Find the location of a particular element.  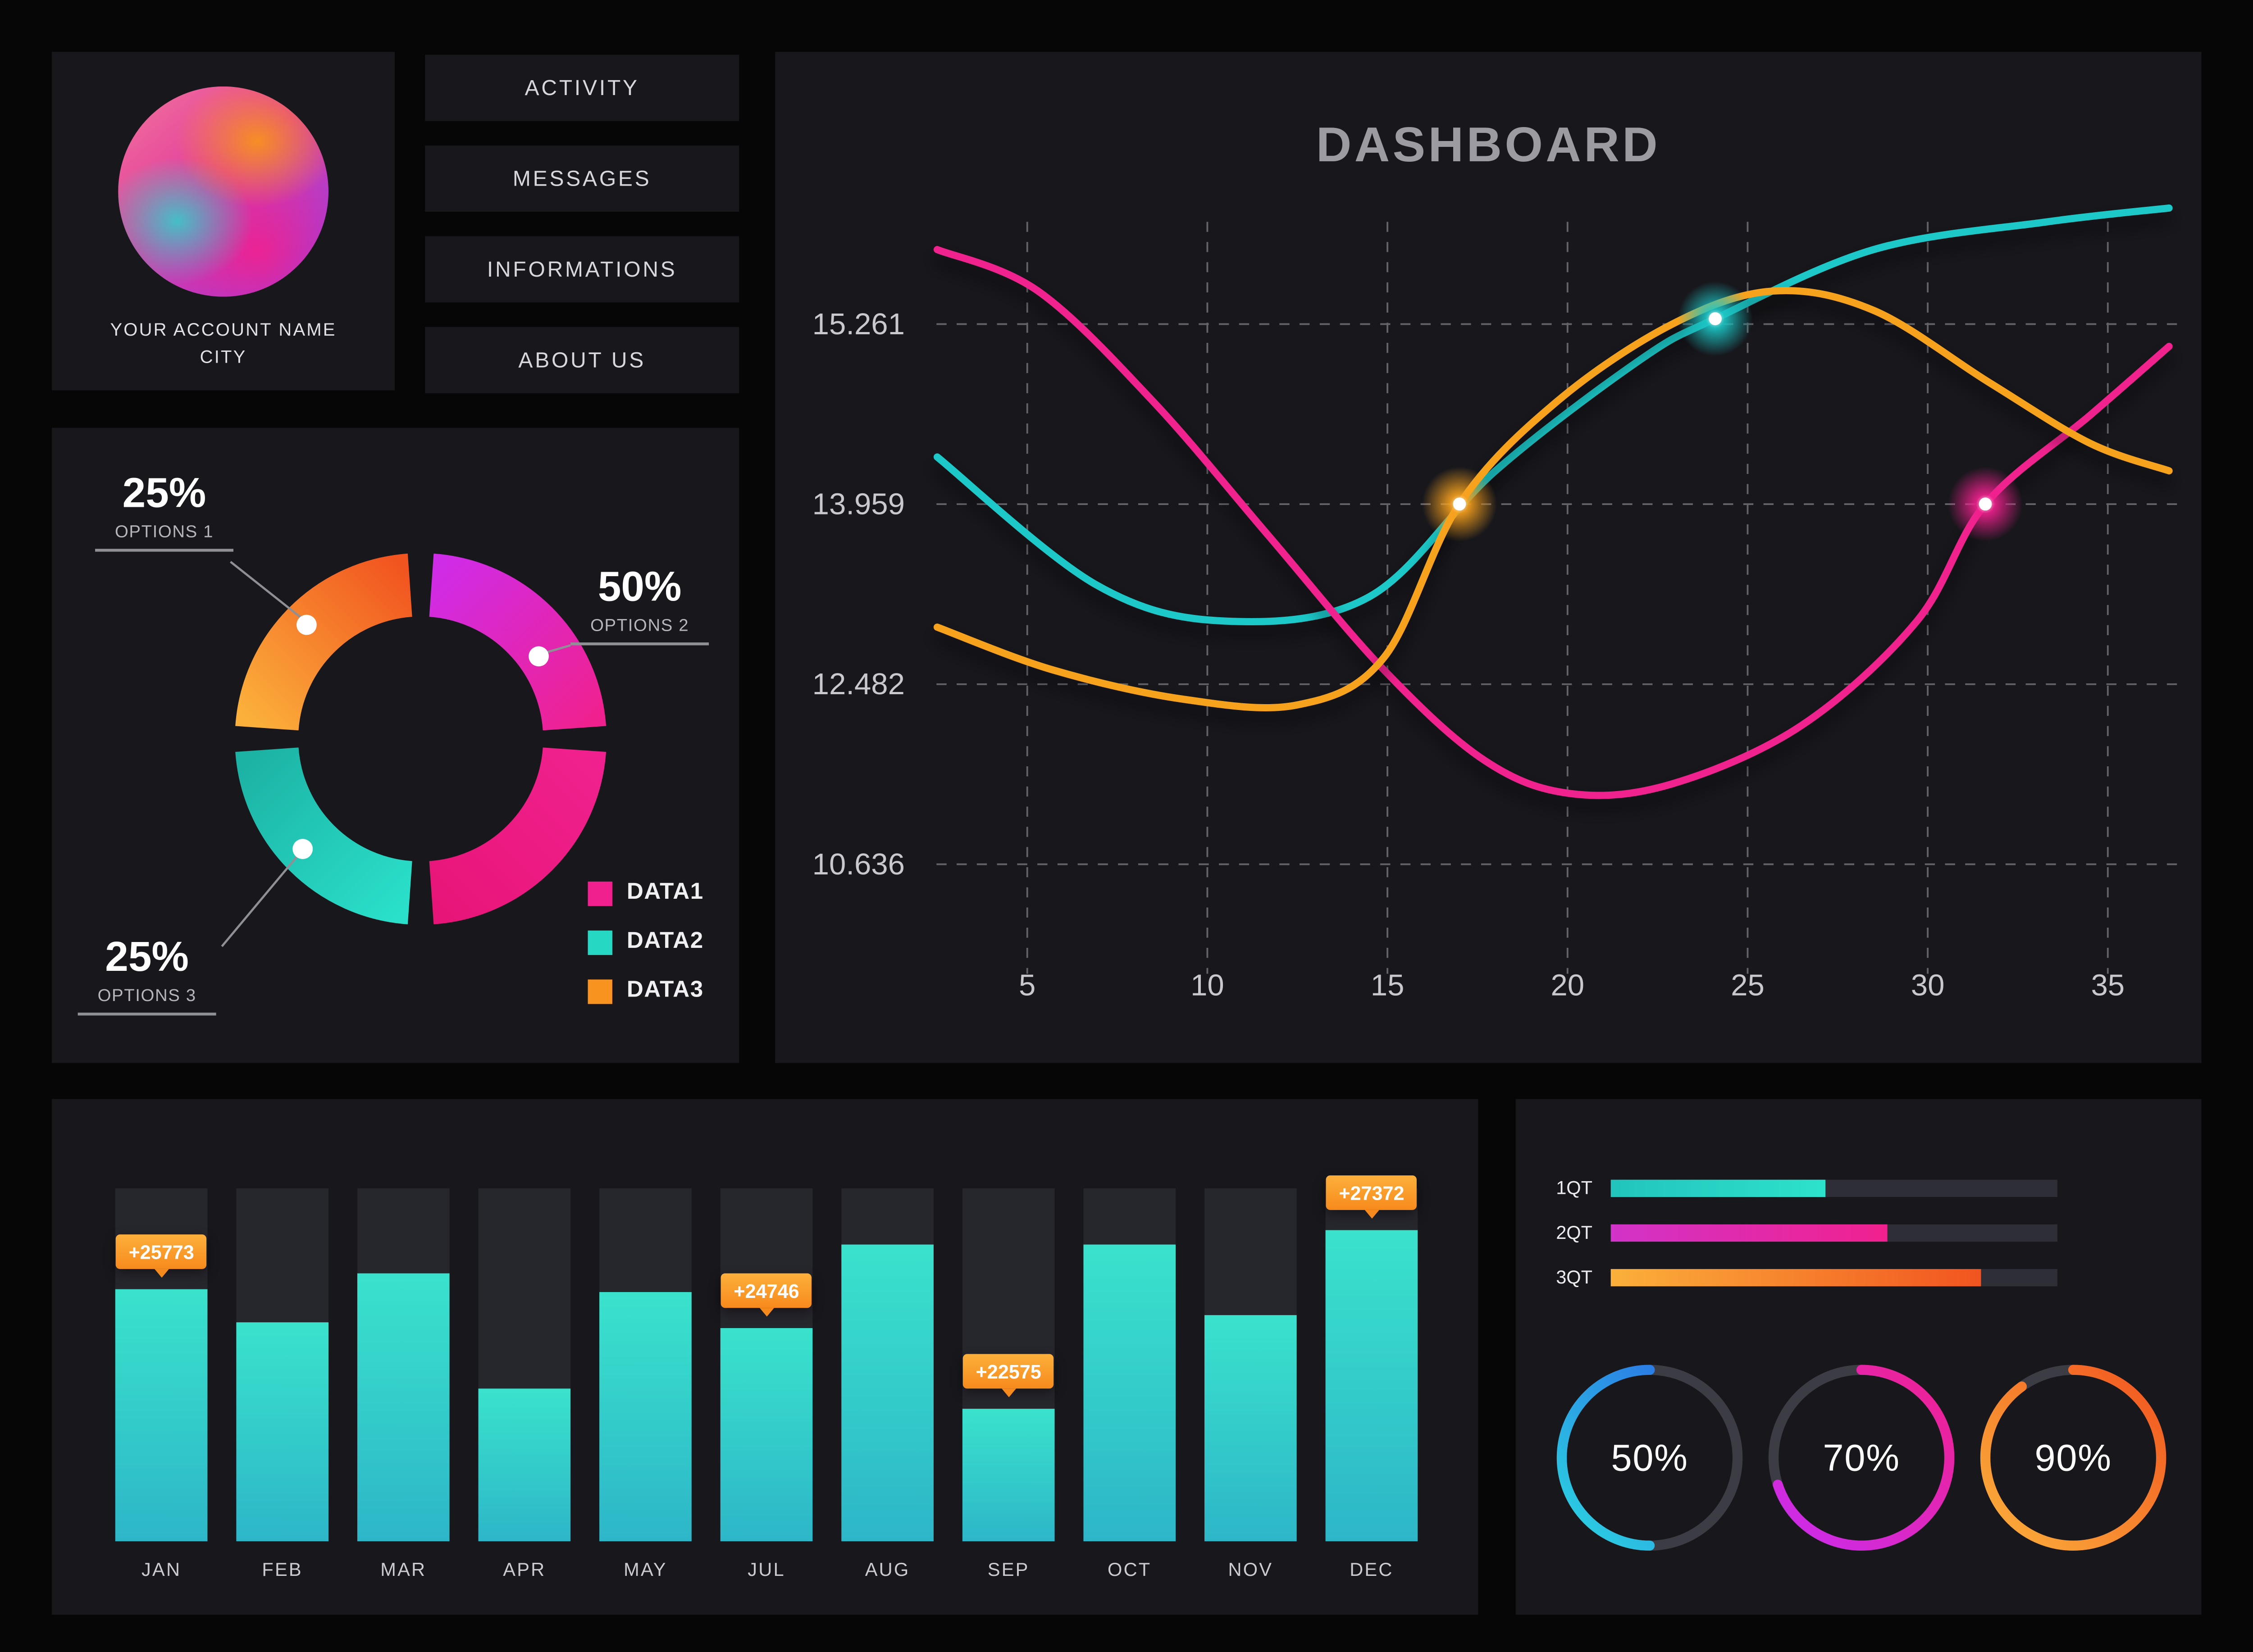

x-tick-label: 20 is located at coordinates (1567, 985).